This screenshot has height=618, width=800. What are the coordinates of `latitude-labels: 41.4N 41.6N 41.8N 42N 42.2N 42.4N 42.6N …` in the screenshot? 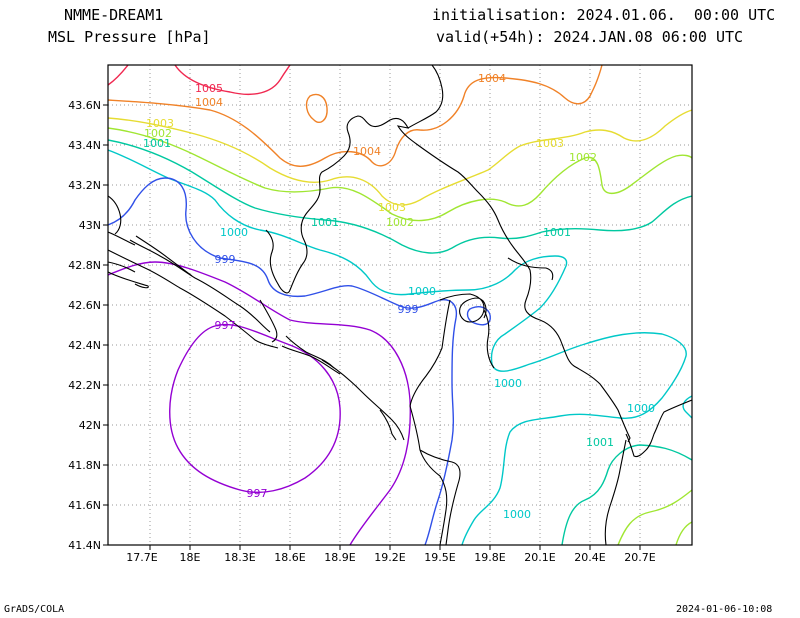 It's located at (84, 325).